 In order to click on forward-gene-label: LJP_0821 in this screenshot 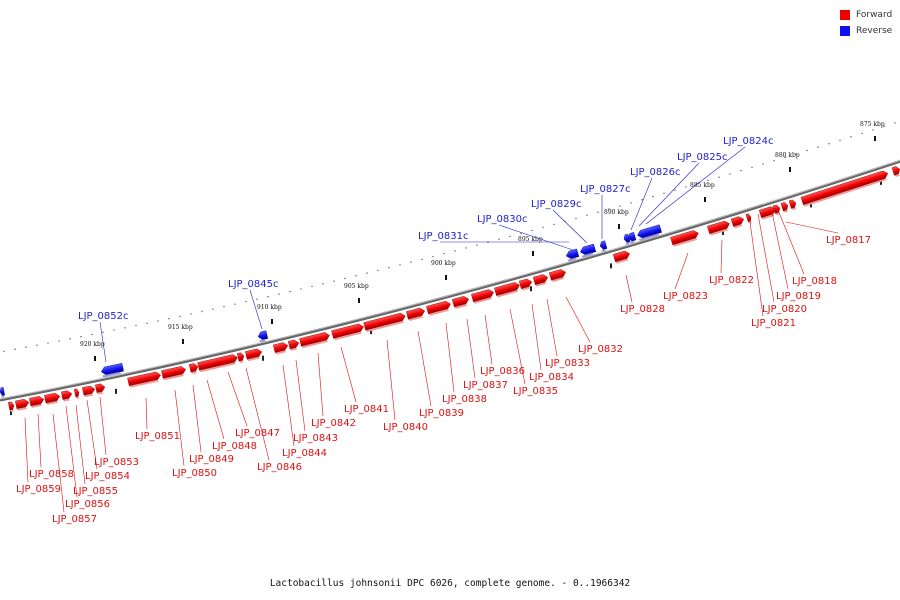, I will do `click(773, 323)`.